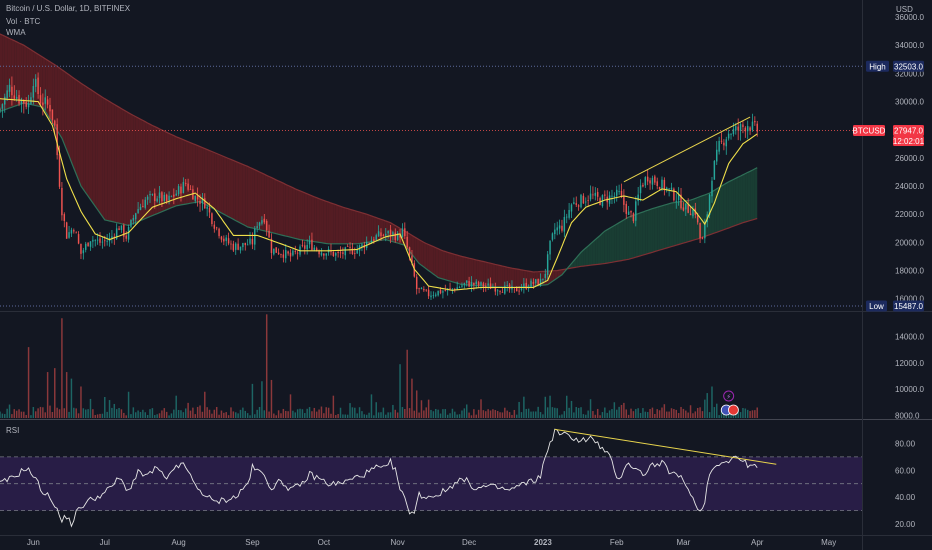 This screenshot has height=550, width=932. I want to click on time-tick-label: Nov, so click(398, 542).